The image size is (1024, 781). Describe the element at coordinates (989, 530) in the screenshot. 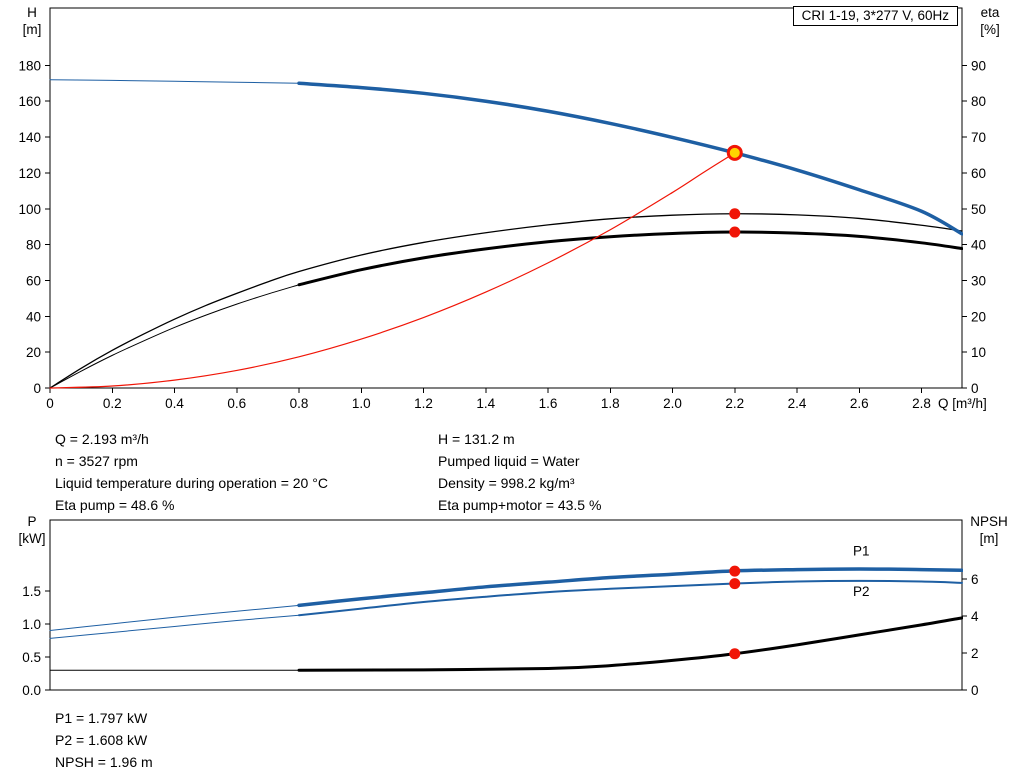

I see `npsh-axis-title: NPSH [m]` at that location.